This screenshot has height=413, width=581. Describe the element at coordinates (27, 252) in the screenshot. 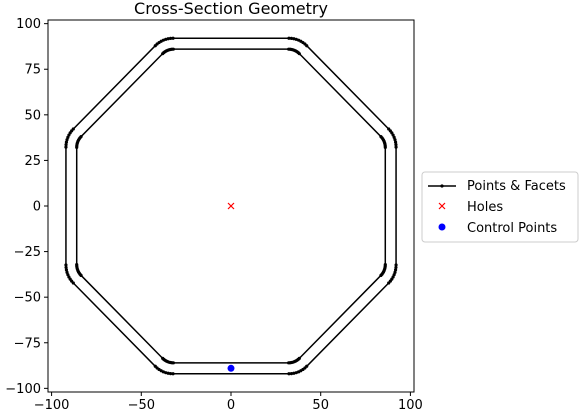

I see `y-tick-label: −25` at that location.